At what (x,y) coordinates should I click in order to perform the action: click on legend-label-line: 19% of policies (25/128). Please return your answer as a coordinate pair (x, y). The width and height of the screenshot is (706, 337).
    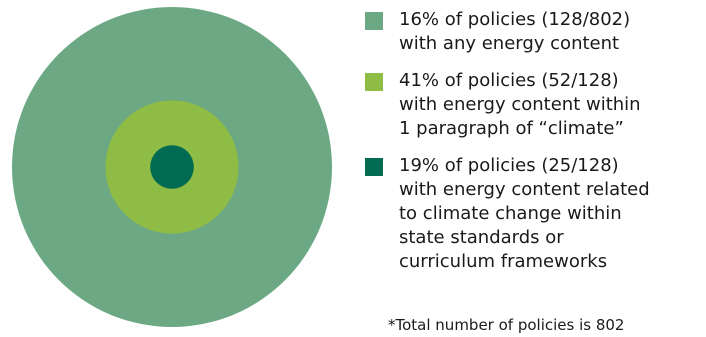
    Looking at the image, I should click on (509, 165).